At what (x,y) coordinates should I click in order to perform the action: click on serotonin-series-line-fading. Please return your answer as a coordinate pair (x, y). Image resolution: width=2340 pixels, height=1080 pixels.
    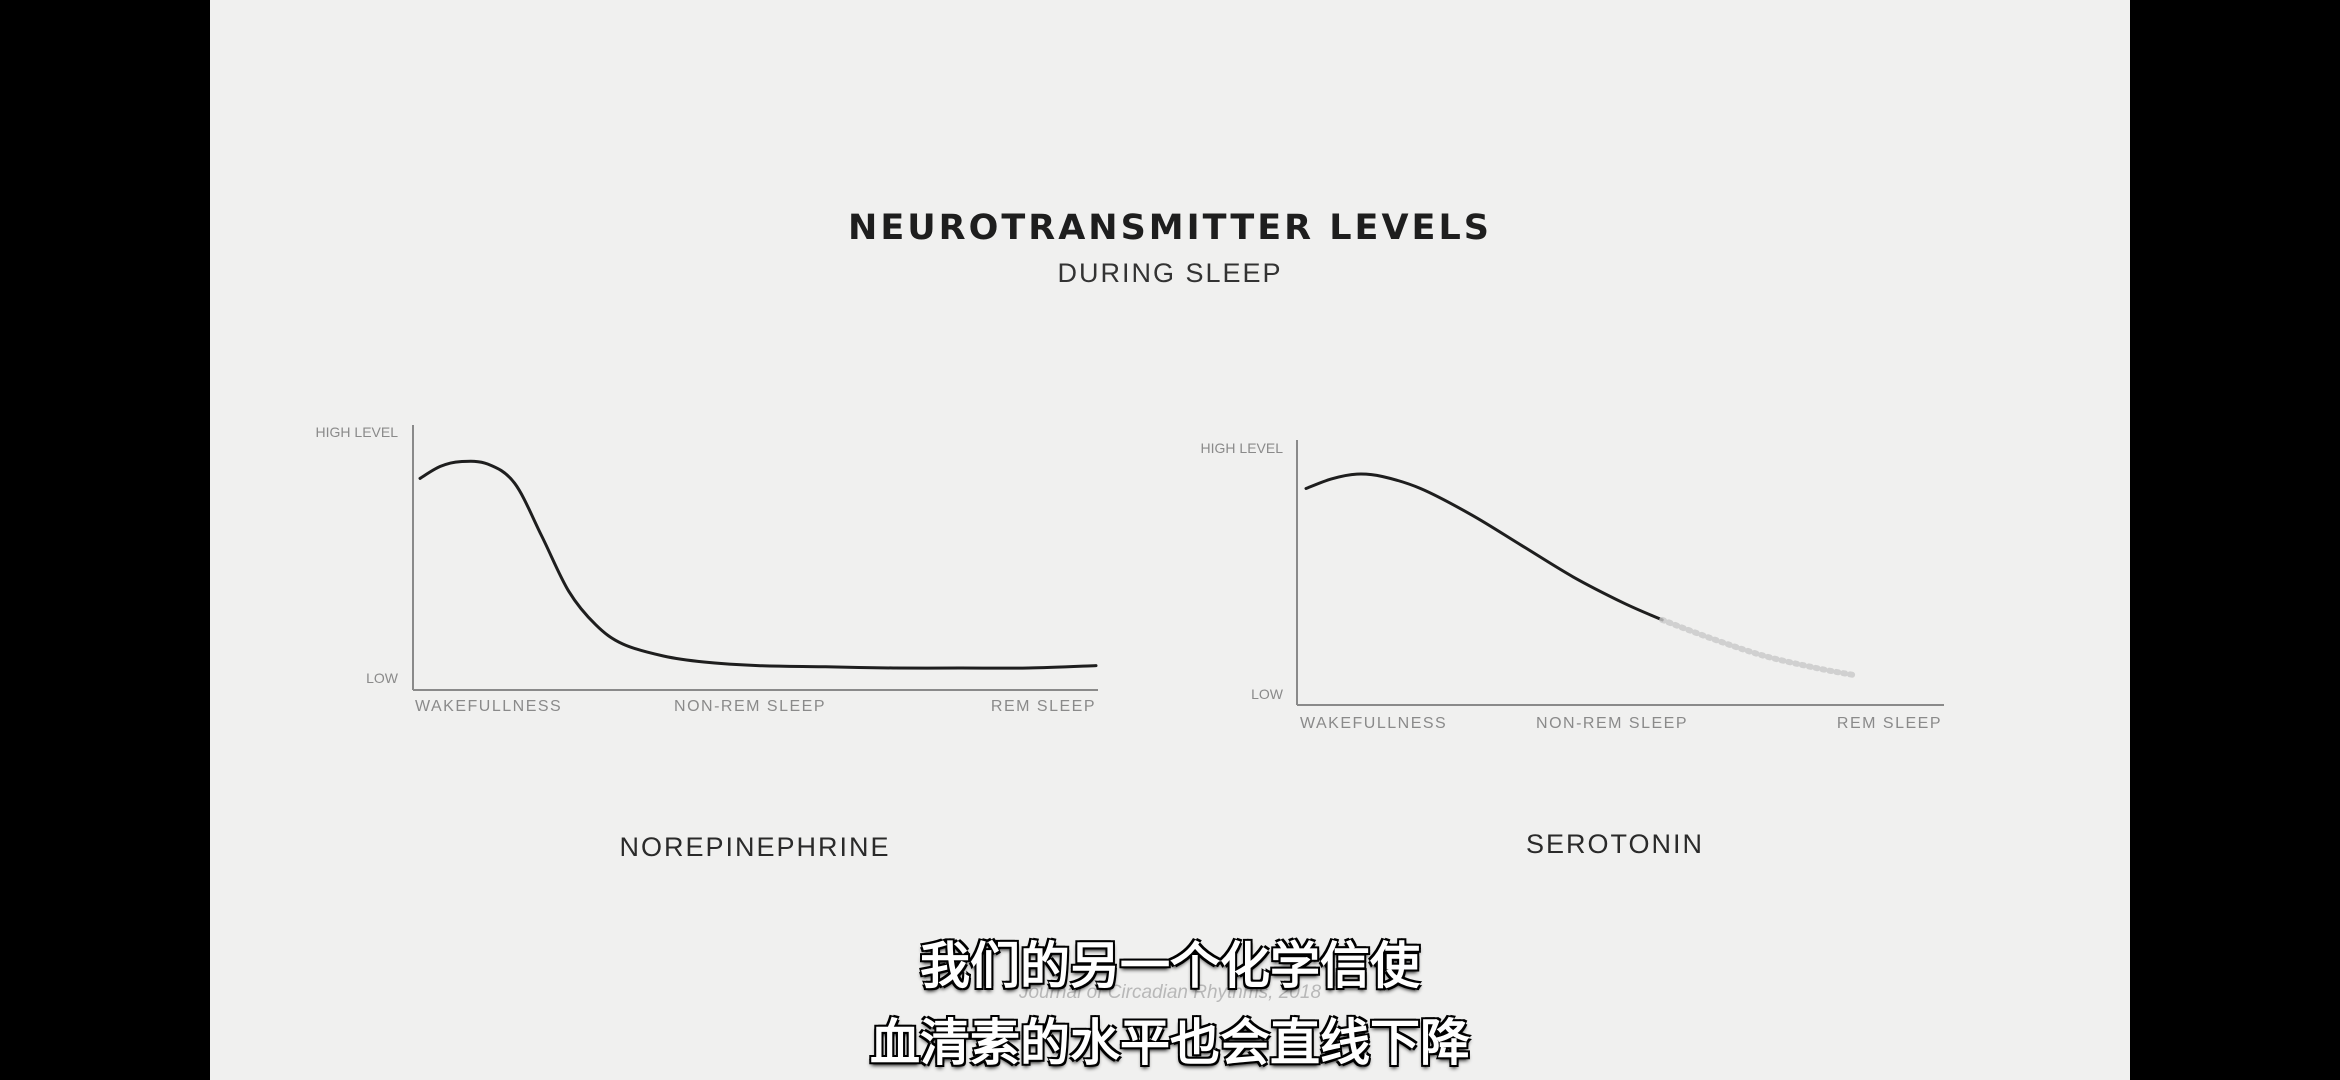
    Looking at the image, I should click on (1757, 647).